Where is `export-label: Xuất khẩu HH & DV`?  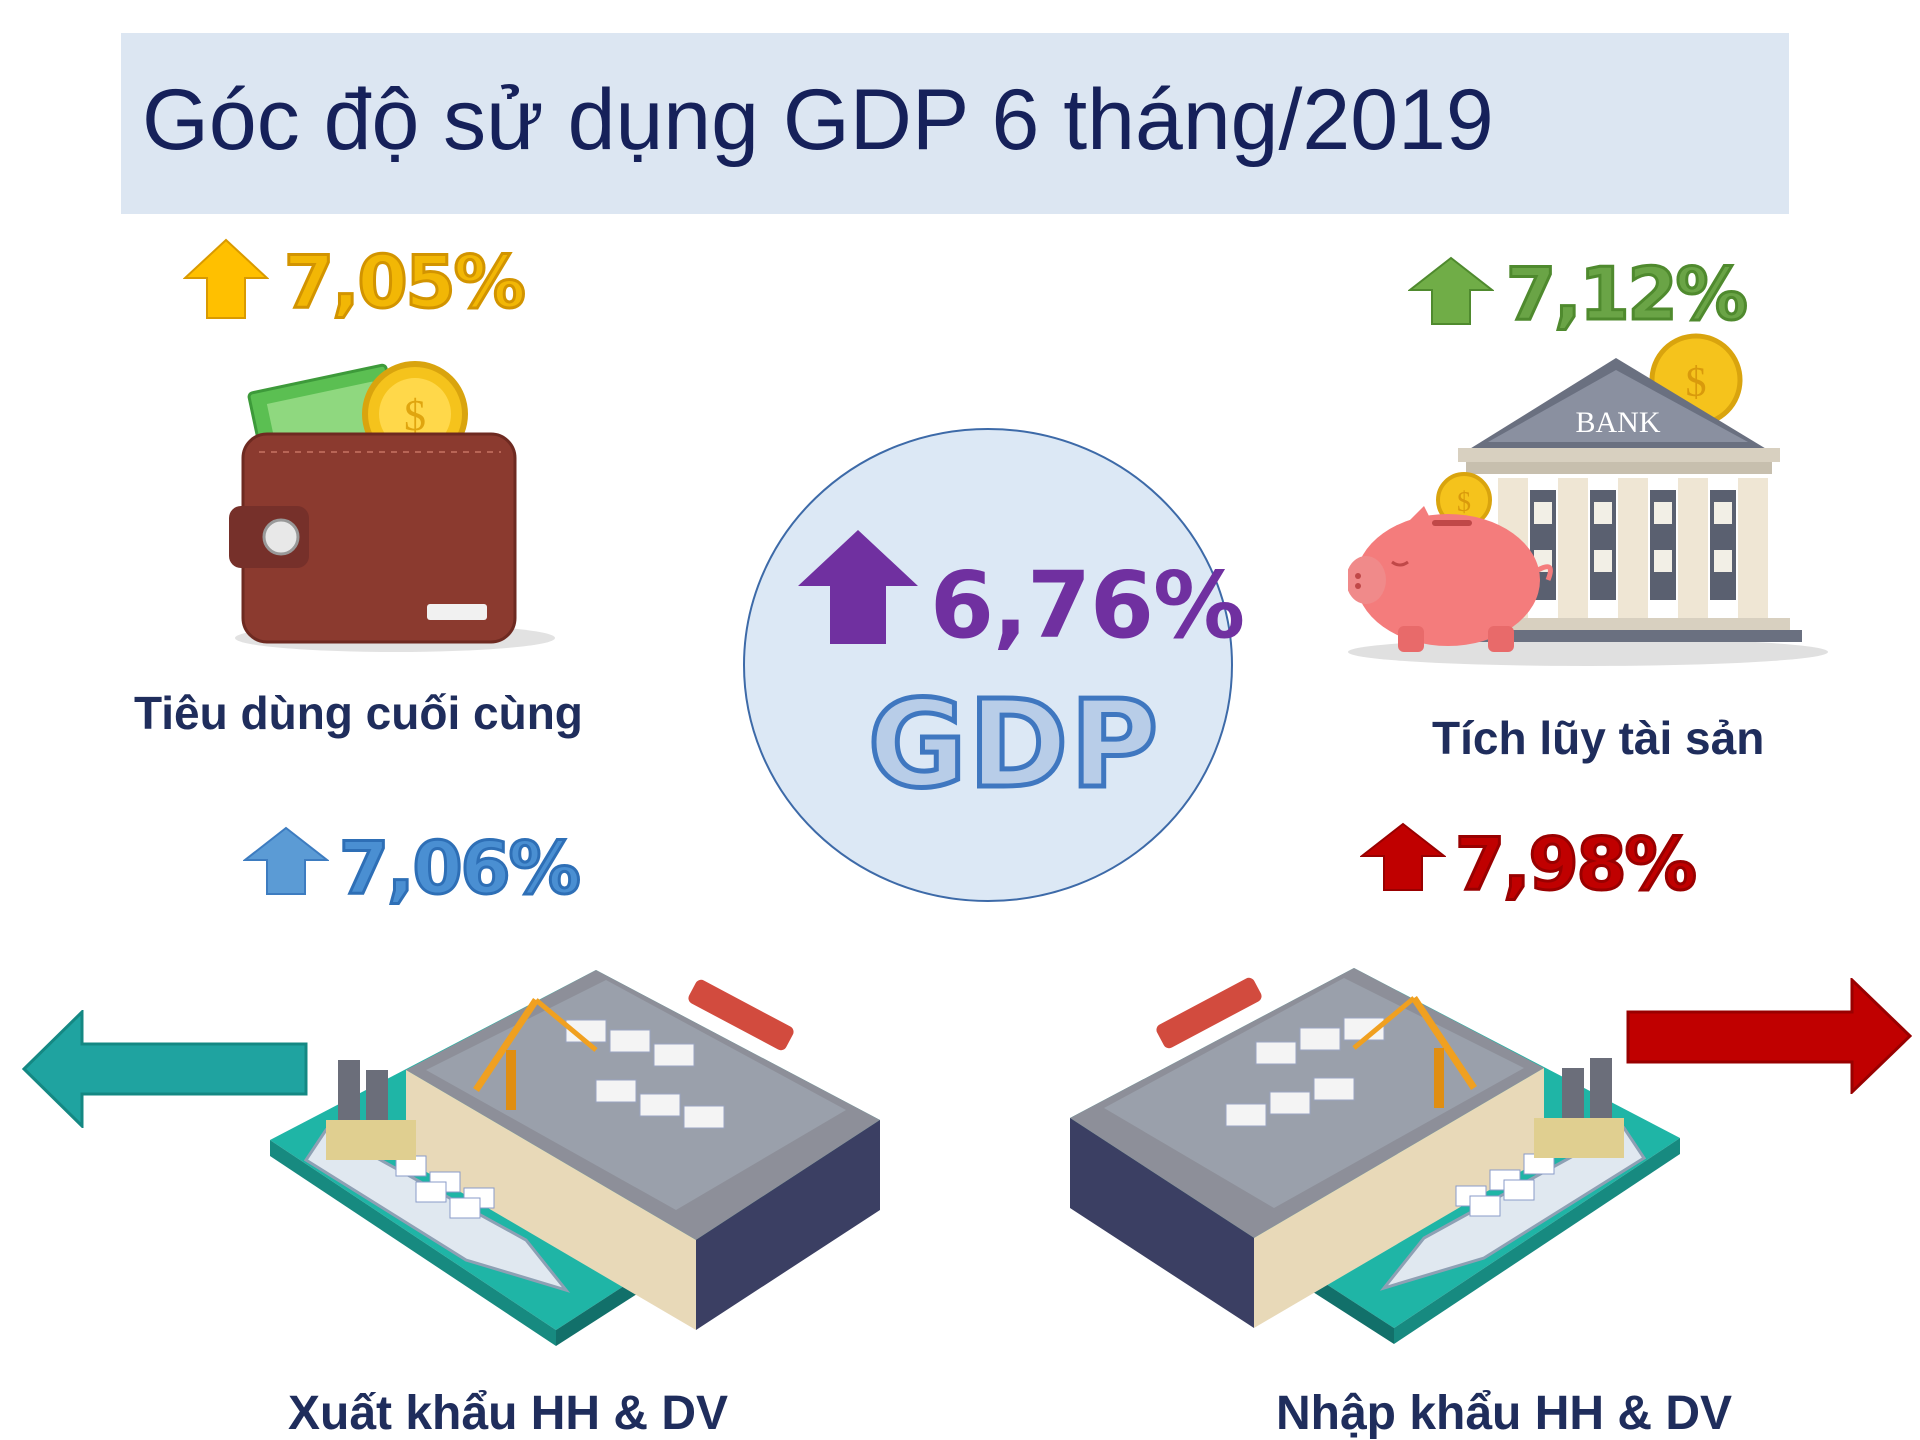 export-label: Xuất khẩu HH & DV is located at coordinates (508, 1413).